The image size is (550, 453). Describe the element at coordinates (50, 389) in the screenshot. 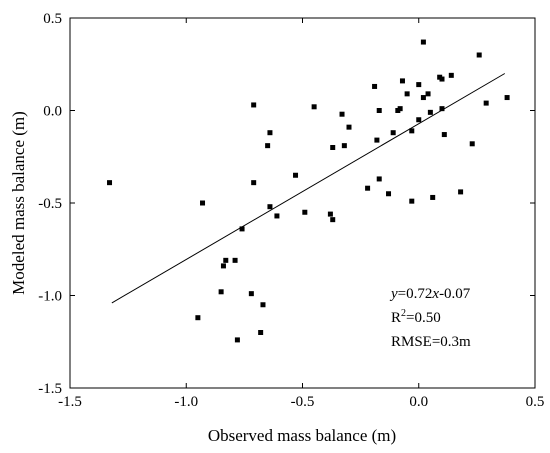

I see `y-tick-label: -1.5` at that location.